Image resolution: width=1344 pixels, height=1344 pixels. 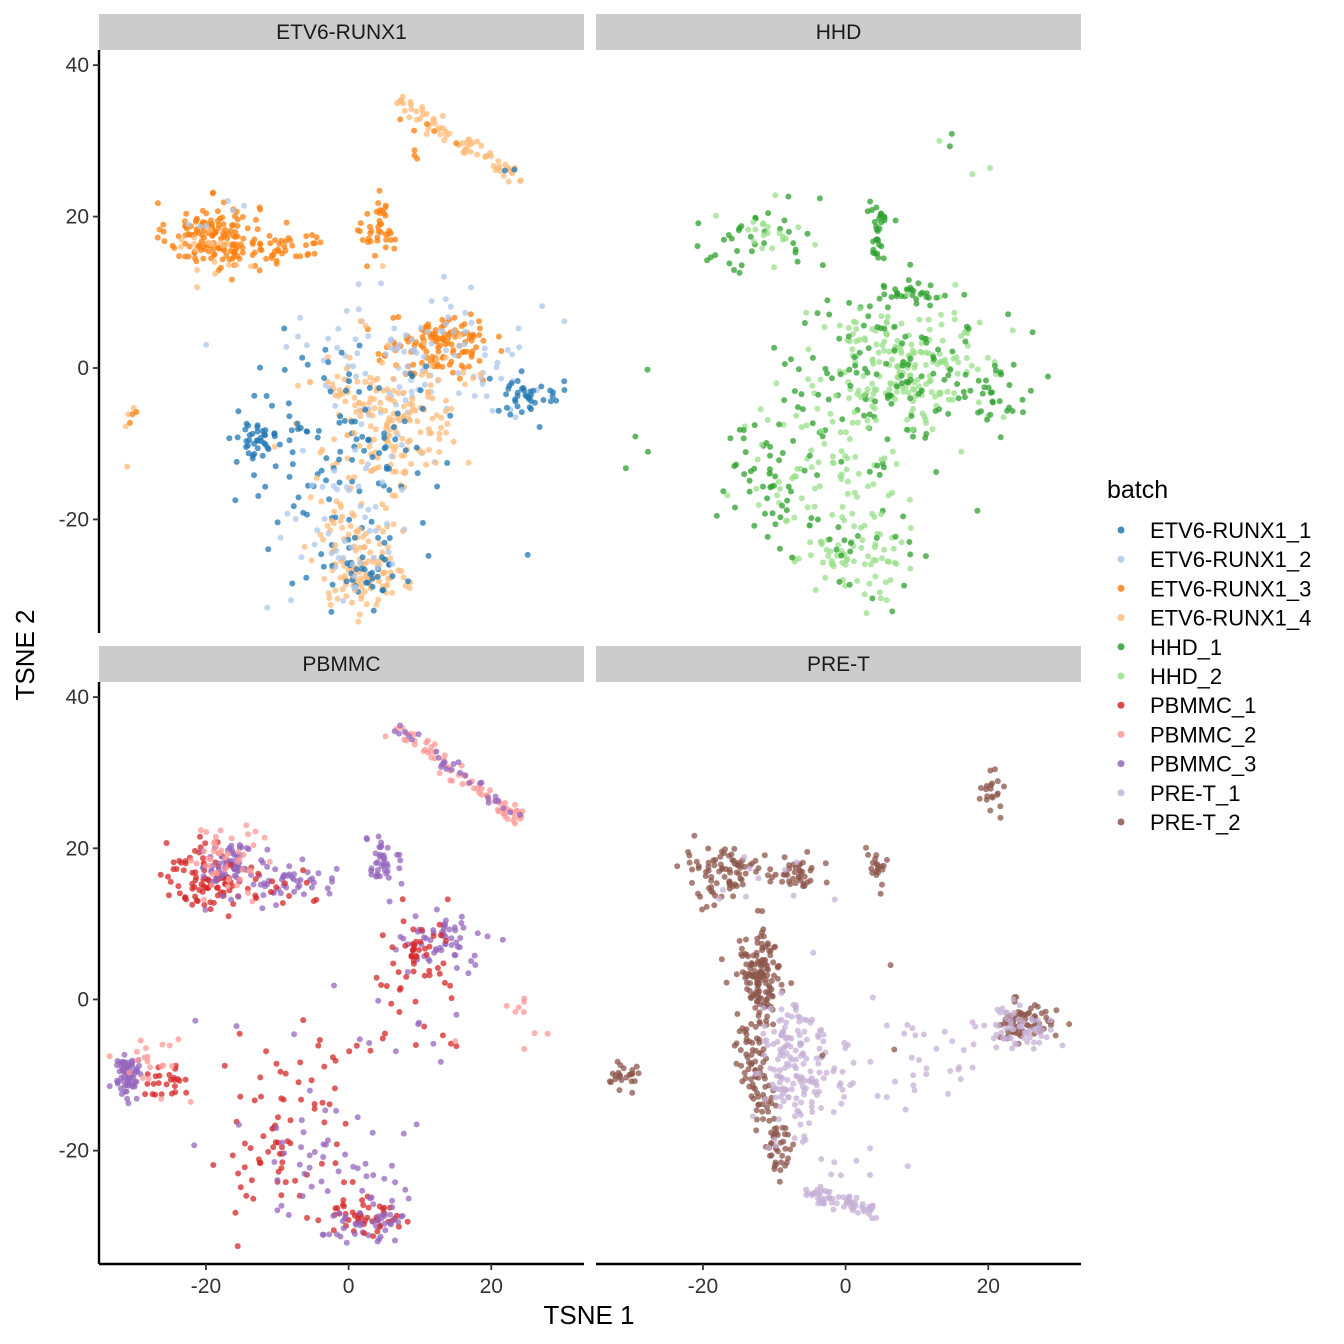 I want to click on strip-hhd, so click(x=838, y=32).